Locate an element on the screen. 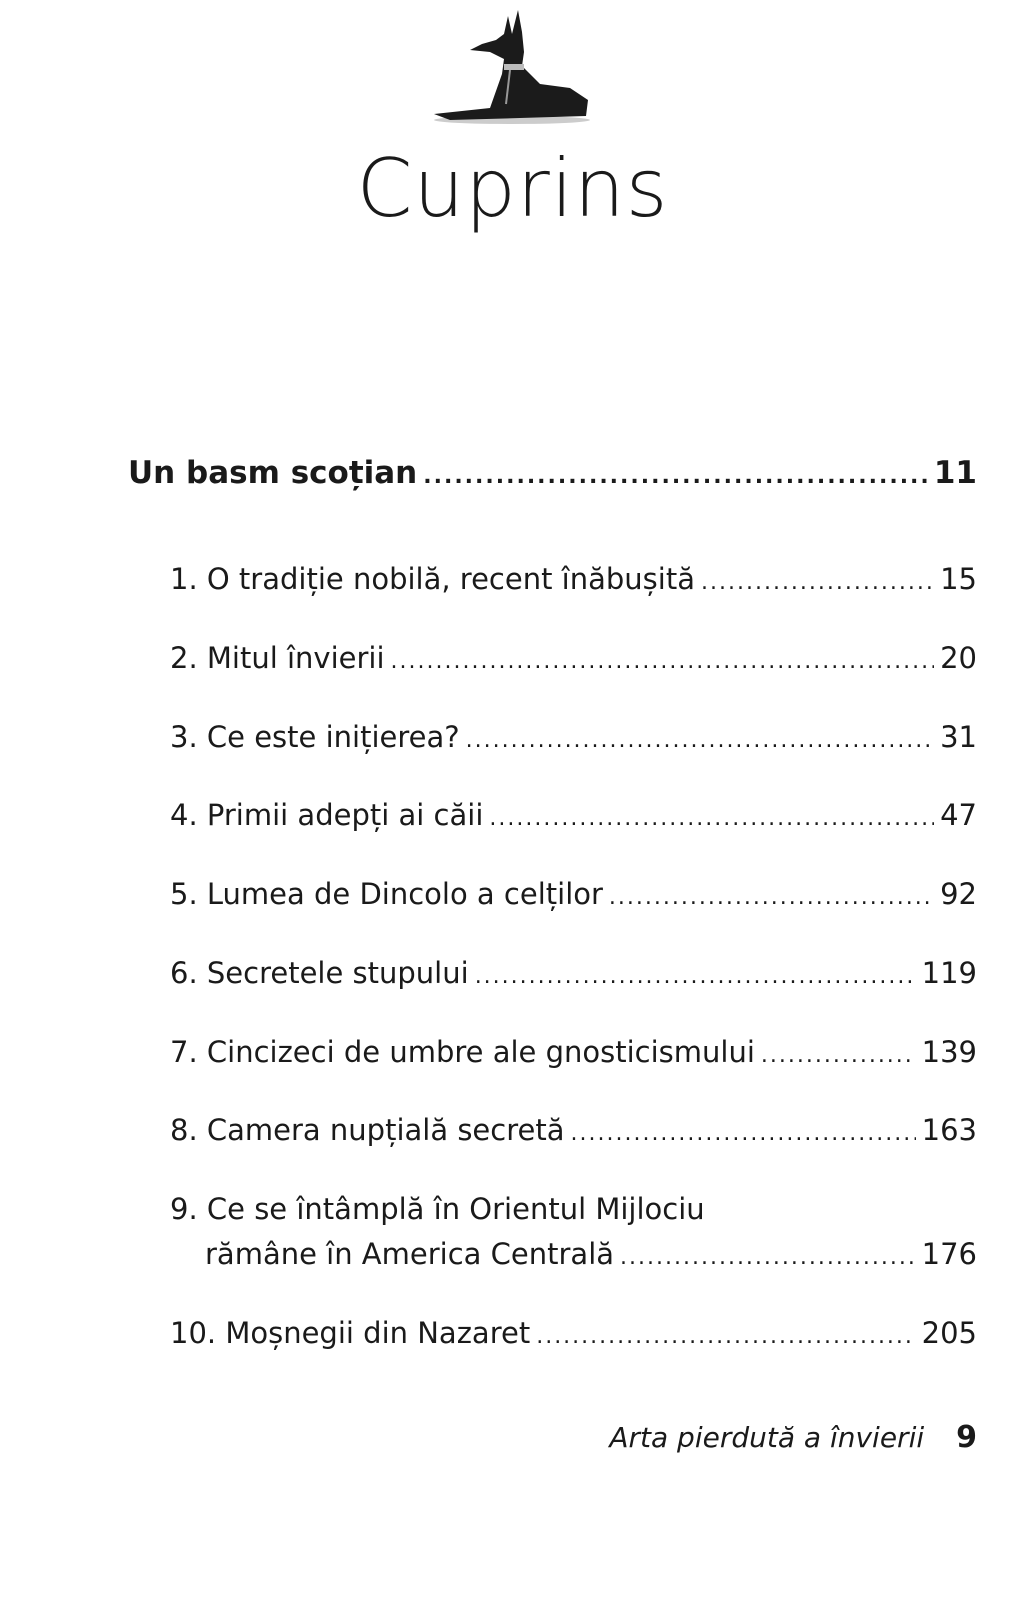 This screenshot has height=1600, width=1025. anubis-jackal-icon is located at coordinates (512, 67).